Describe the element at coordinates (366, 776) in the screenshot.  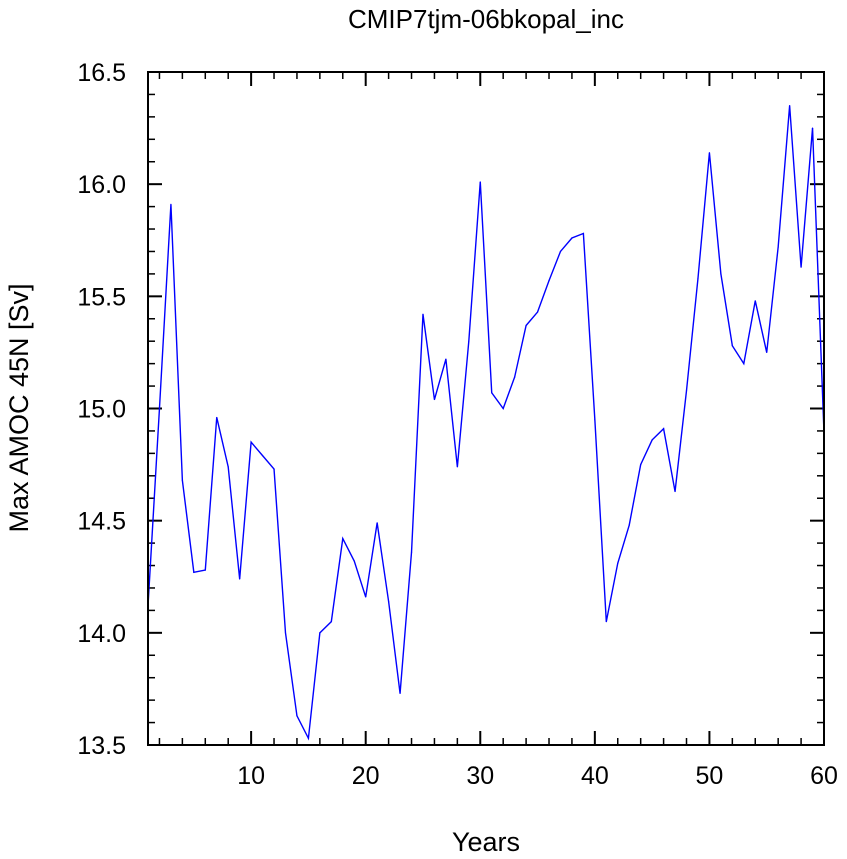
I see `x-tick-label: 20` at that location.